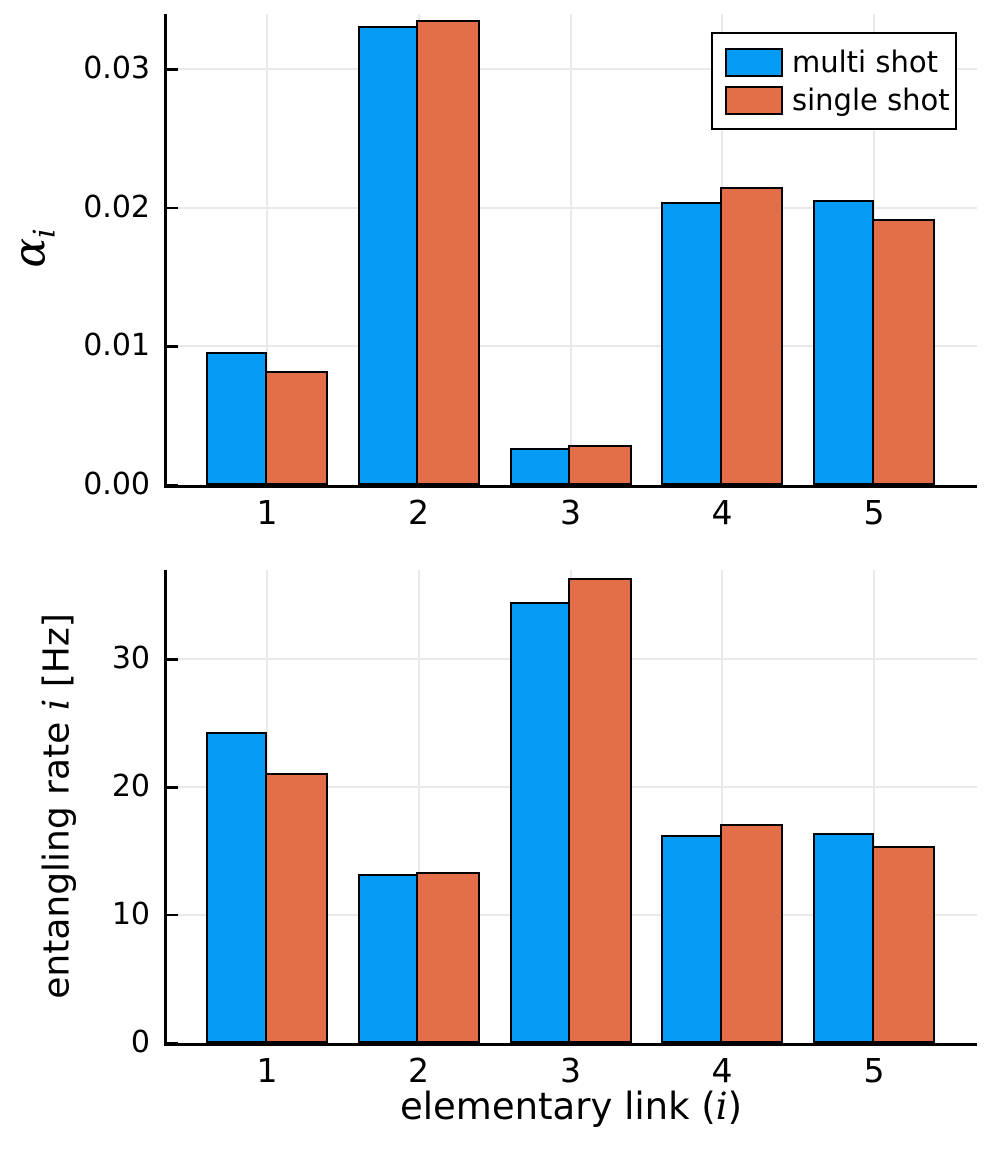  I want to click on legend-item-single-shot: single shot, so click(837, 100).